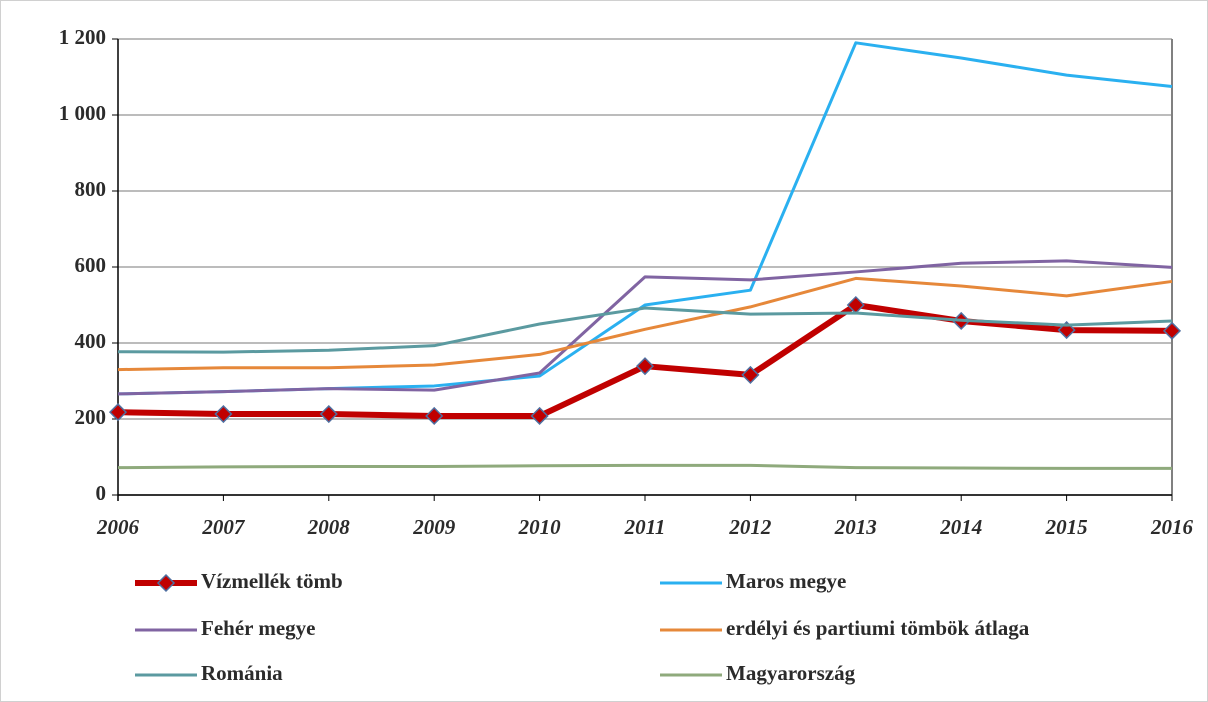 The image size is (1208, 702). What do you see at coordinates (91, 189) in the screenshot?
I see `y-tick-label: 800` at bounding box center [91, 189].